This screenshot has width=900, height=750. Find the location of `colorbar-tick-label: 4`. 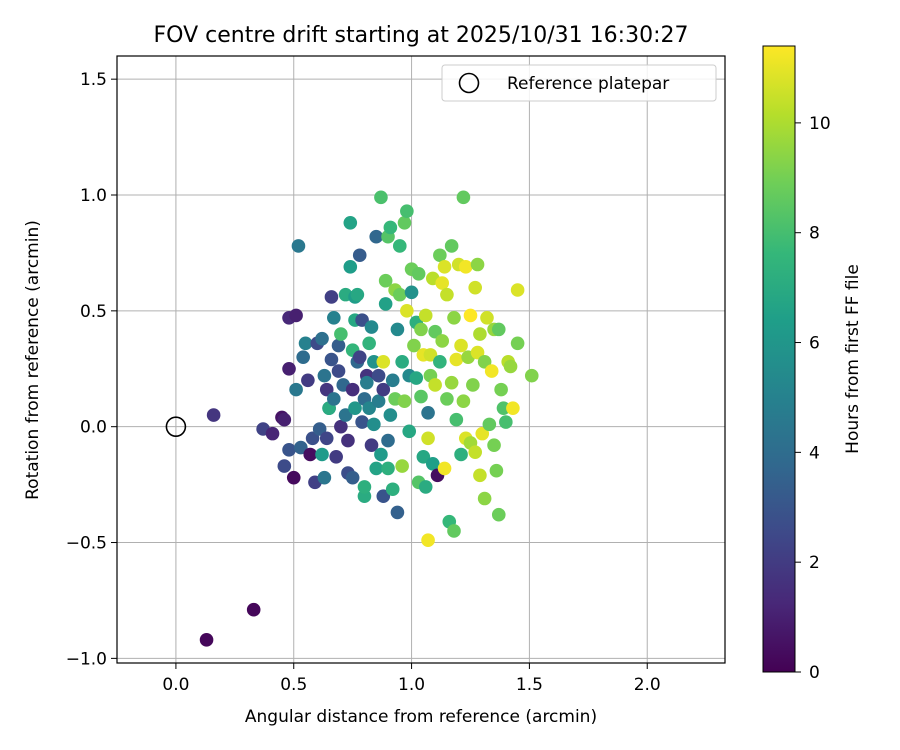

colorbar-tick-label: 4 is located at coordinates (814, 453).